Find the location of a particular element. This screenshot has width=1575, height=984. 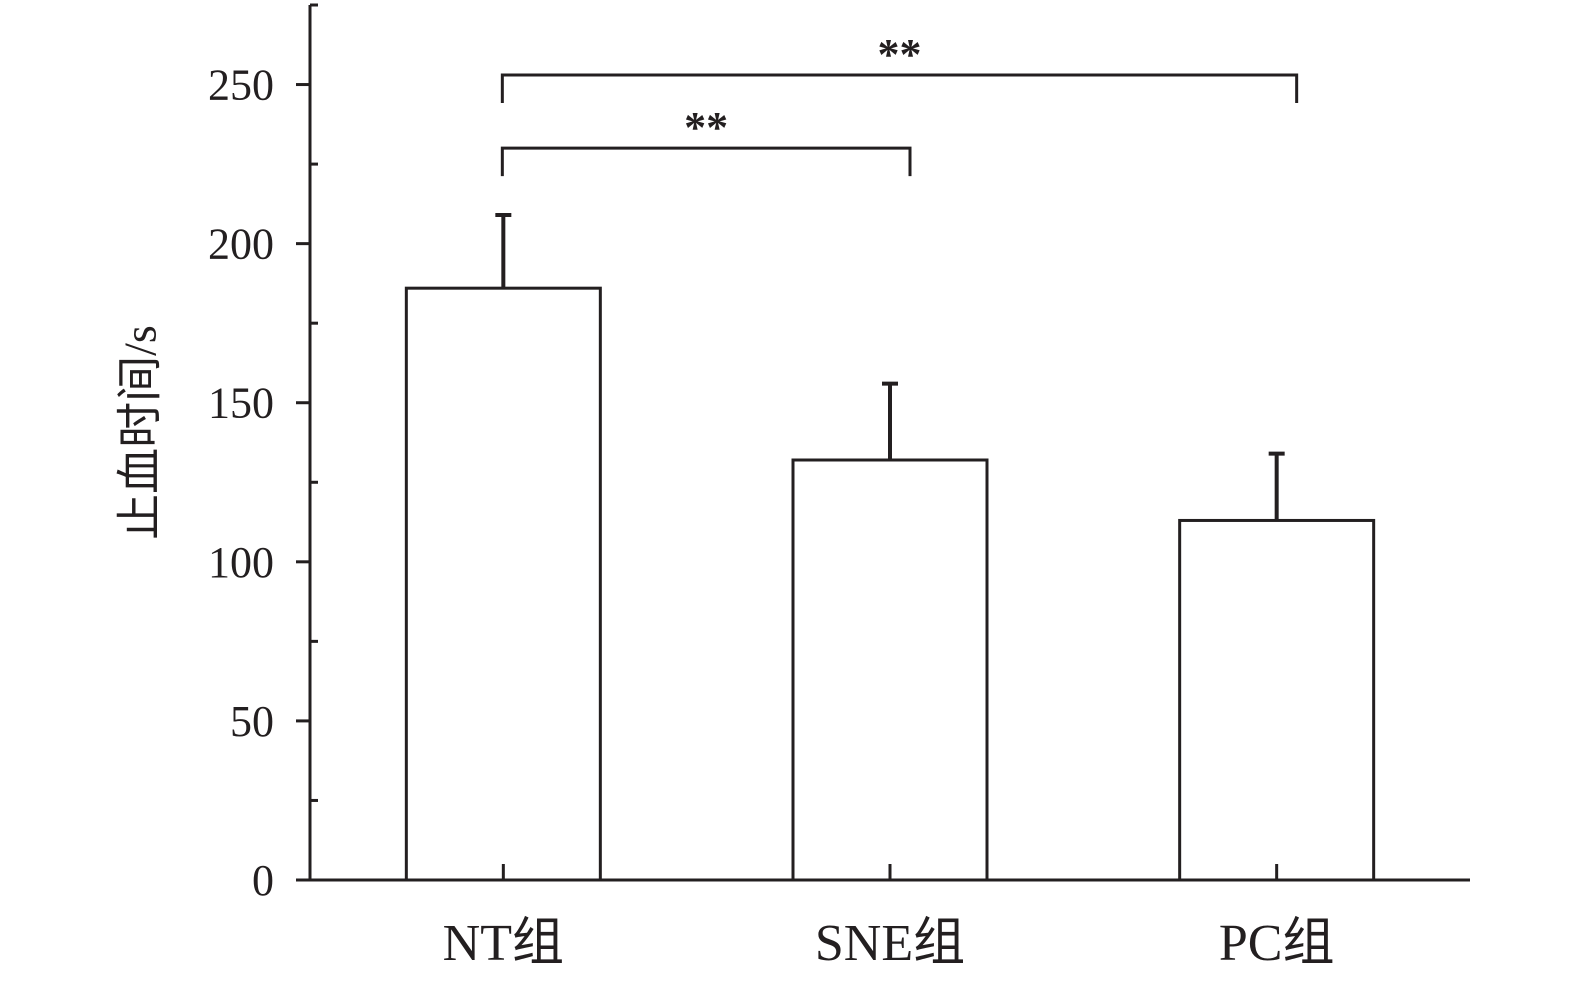

y-tick-label: 150 is located at coordinates (241, 403).